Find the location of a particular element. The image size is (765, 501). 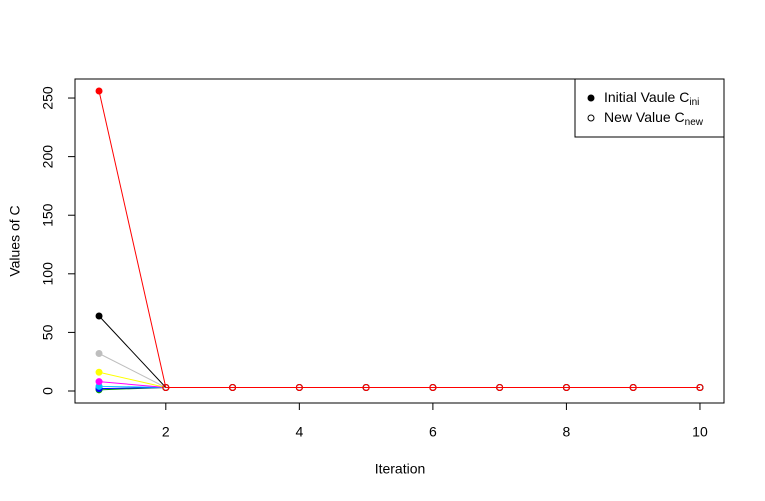

legend-box is located at coordinates (649, 108).